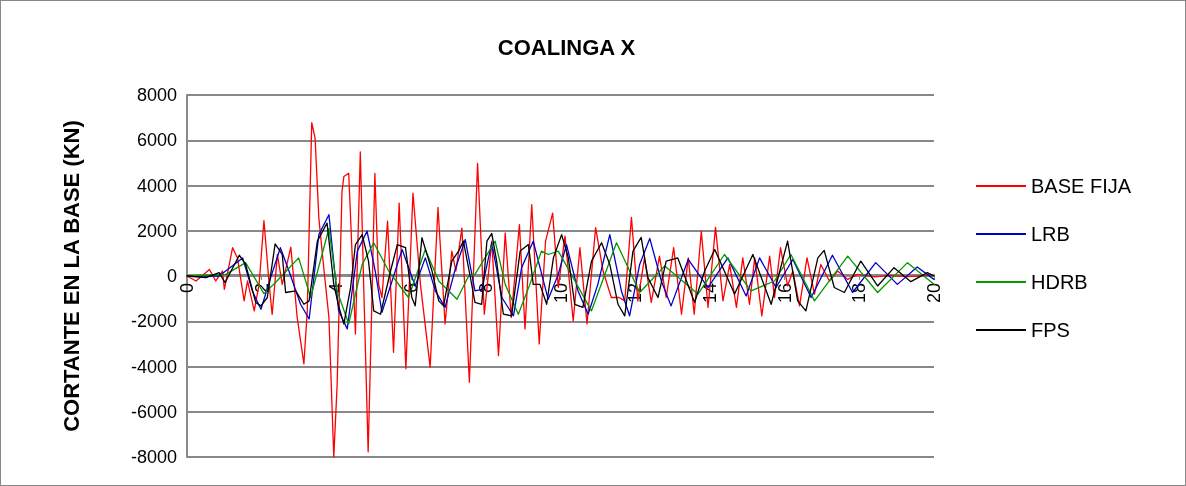 This screenshot has height=486, width=1186. Describe the element at coordinates (153, 321) in the screenshot. I see `y-tick-label: -2000` at that location.